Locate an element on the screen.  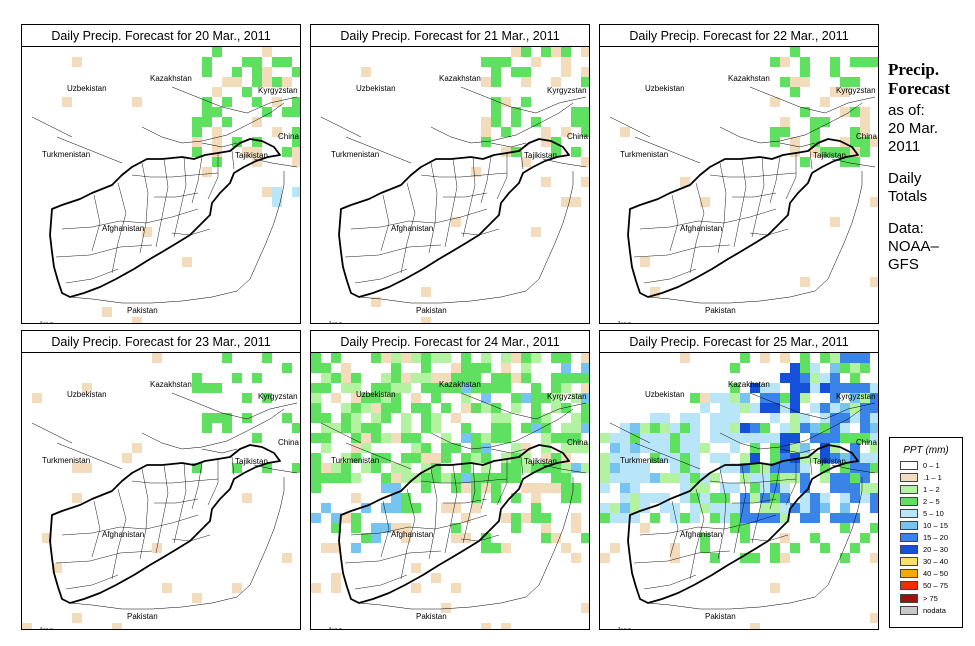
province-boundaries is located at coordinates (723, 217).